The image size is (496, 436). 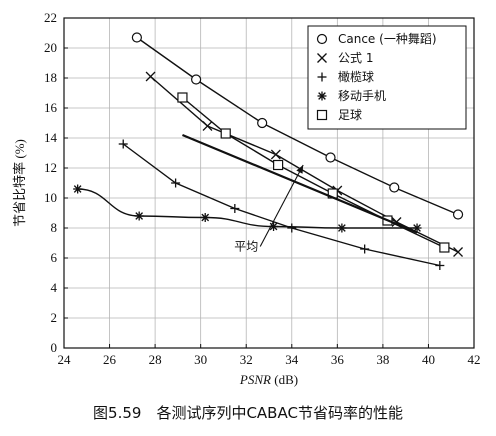 I want to click on x-tick-label: 30, so click(x=200, y=359).